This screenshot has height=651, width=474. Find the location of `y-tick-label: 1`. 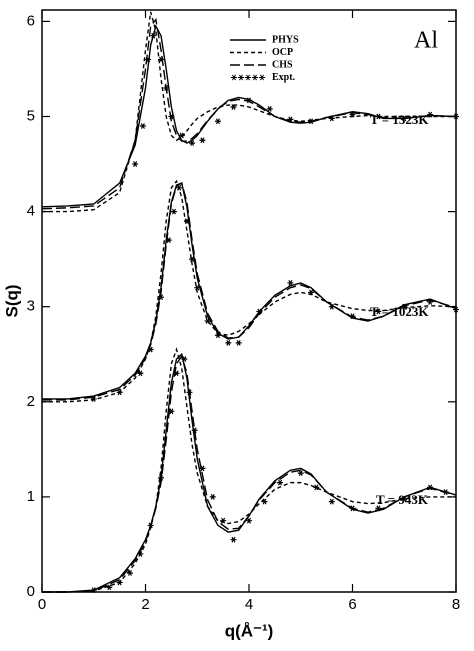

y-tick-label: 1 is located at coordinates (31, 496).